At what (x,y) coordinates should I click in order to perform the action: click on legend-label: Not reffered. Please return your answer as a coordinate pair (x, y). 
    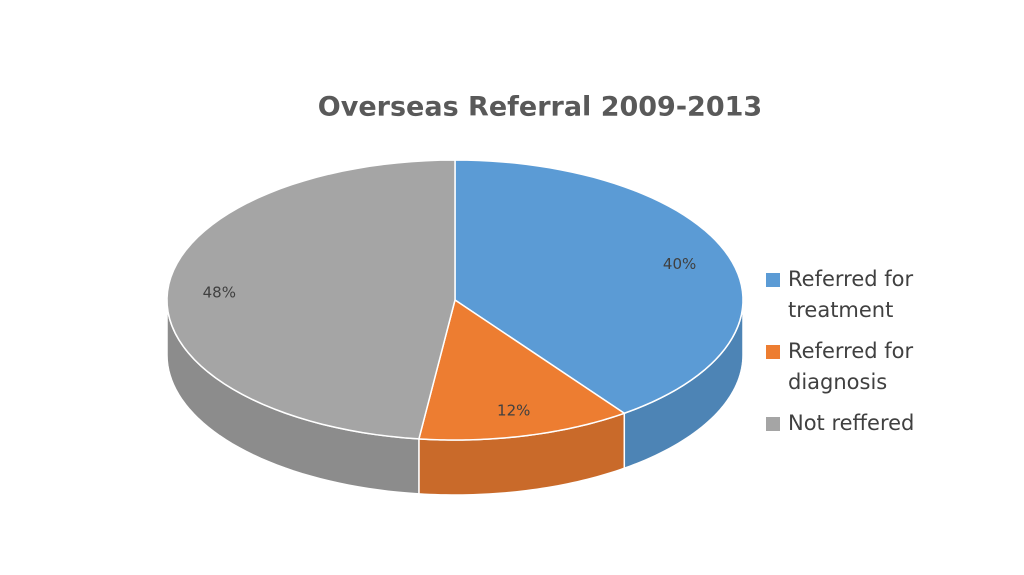
    Looking at the image, I should click on (851, 423).